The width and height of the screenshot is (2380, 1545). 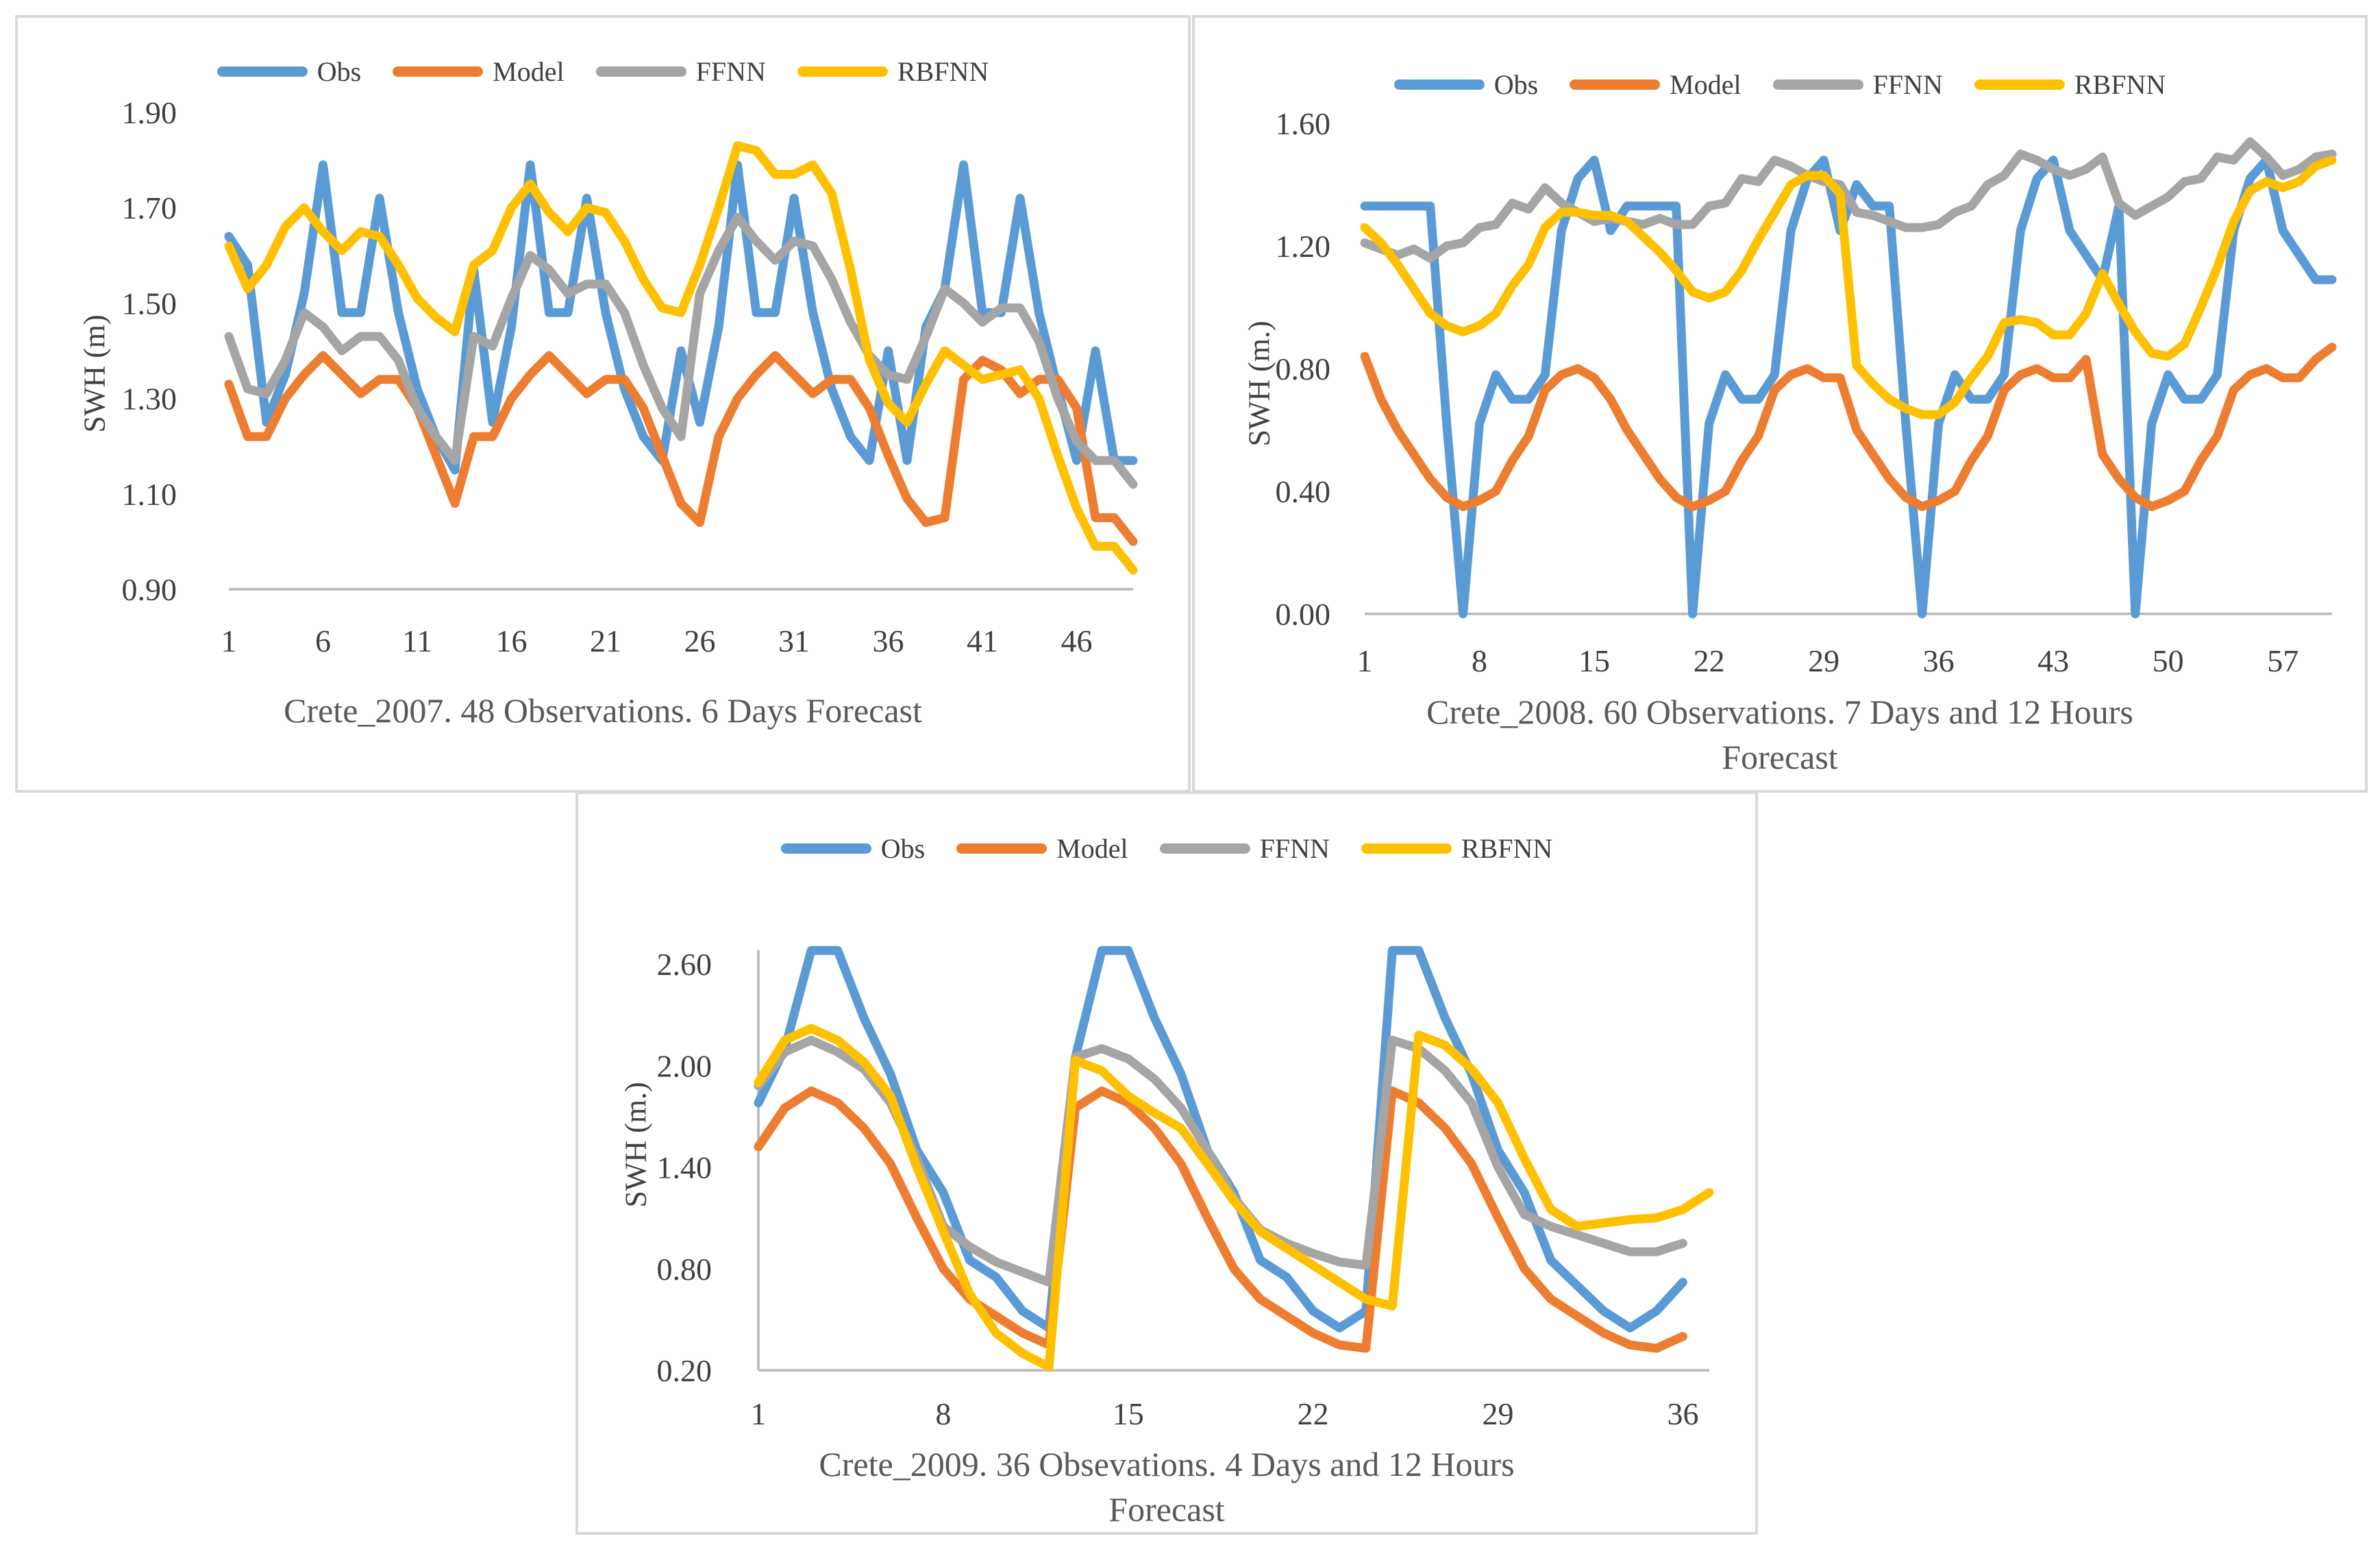 What do you see at coordinates (1303, 124) in the screenshot?
I see `y-tick-label: 1.60` at bounding box center [1303, 124].